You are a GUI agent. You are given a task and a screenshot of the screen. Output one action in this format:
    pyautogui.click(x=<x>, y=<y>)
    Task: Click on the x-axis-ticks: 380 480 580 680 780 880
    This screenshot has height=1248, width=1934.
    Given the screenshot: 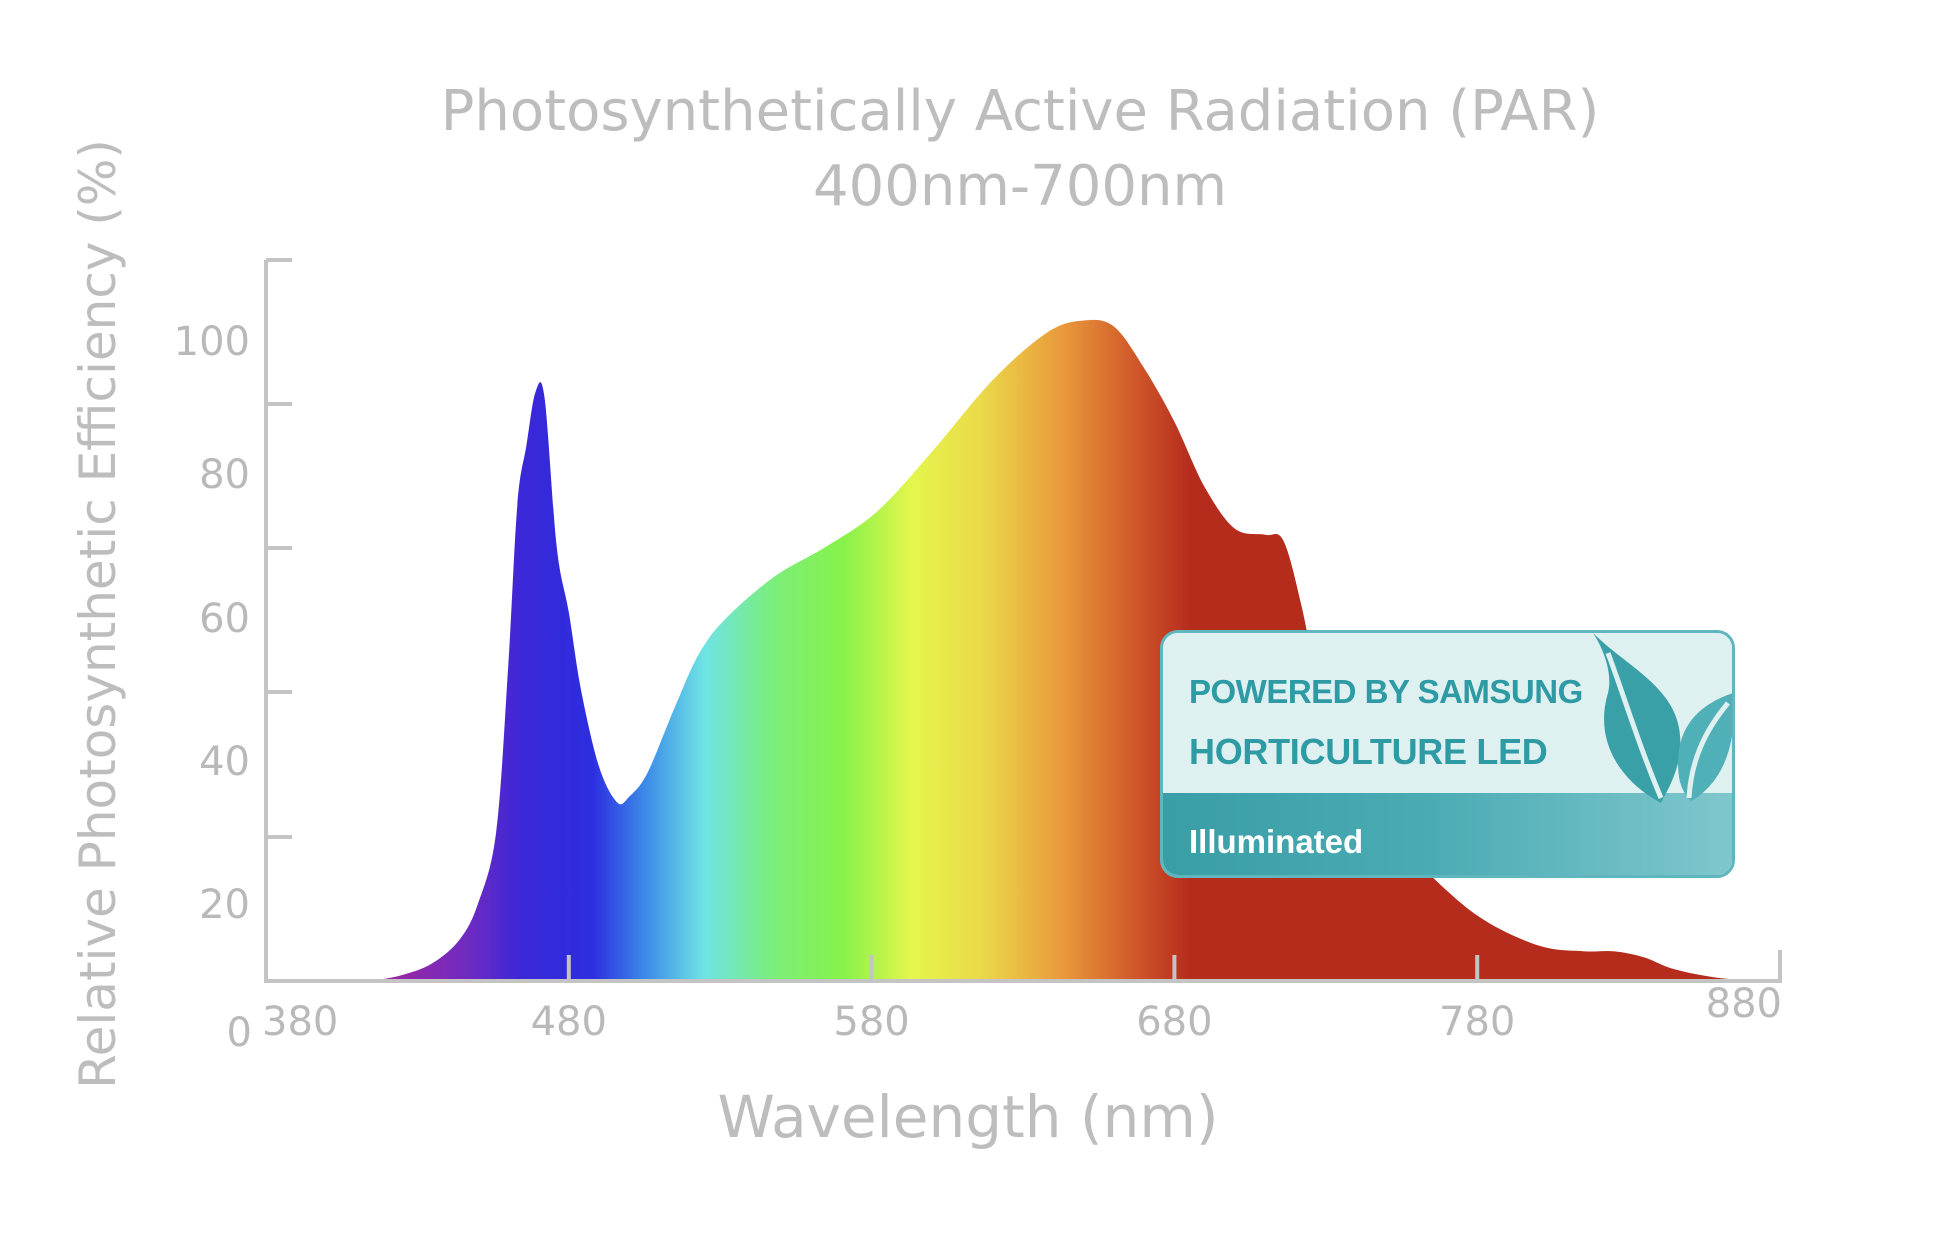 What is the action you would take?
    pyautogui.click(x=1022, y=997)
    